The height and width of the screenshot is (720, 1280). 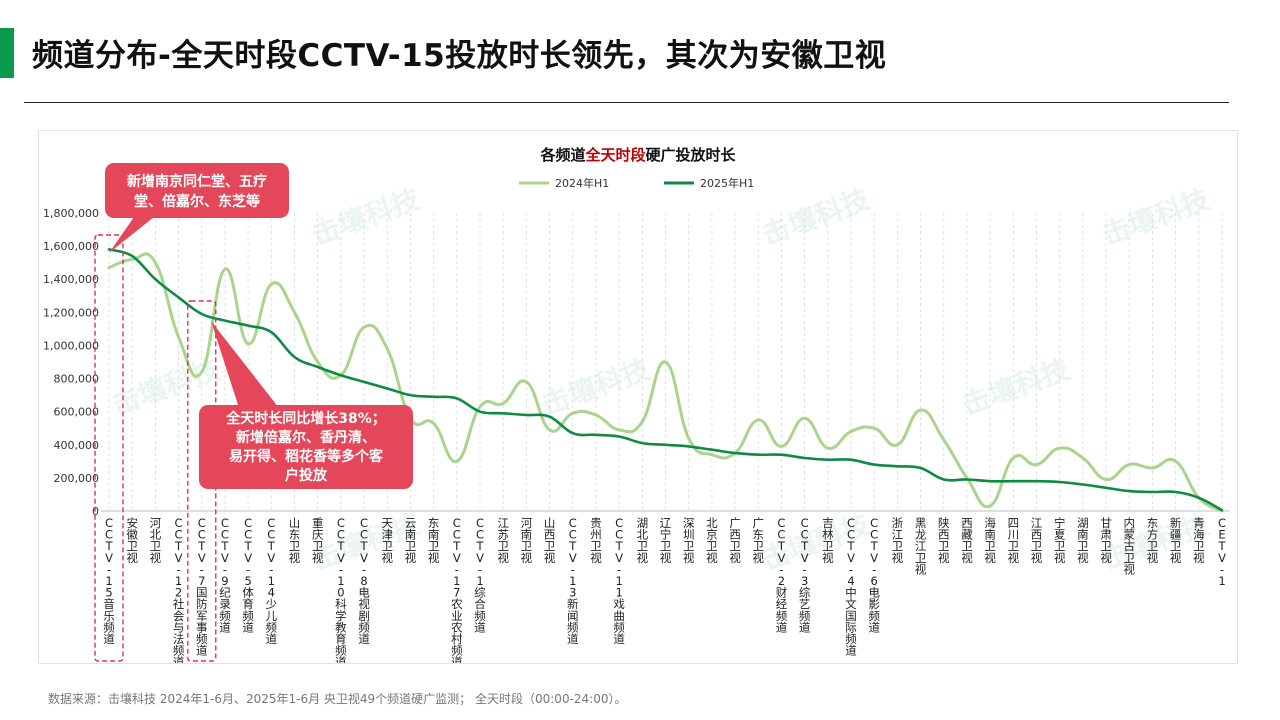 I want to click on x-tick-label: 甘肃卫视, so click(x=1106, y=540).